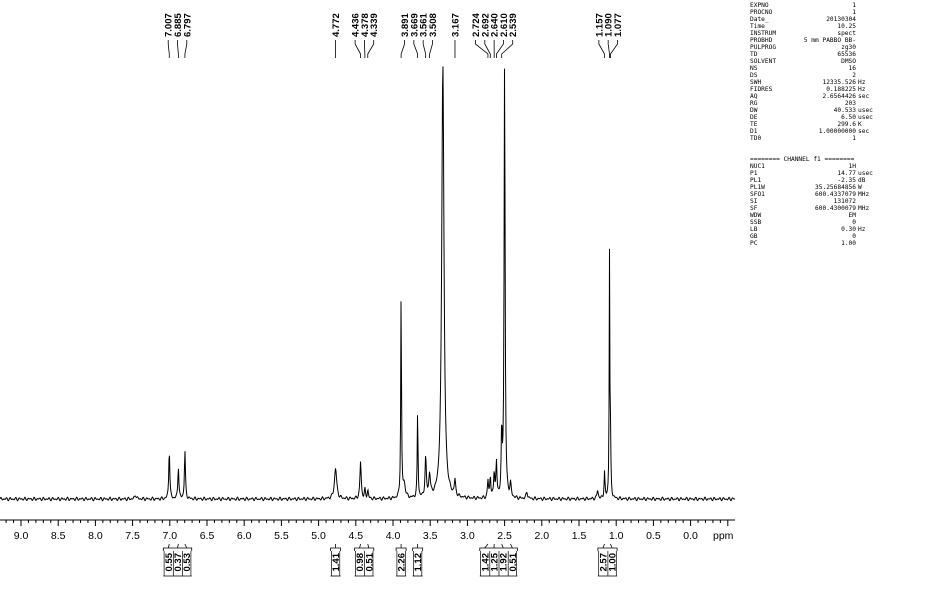 The width and height of the screenshot is (948, 592). Describe the element at coordinates (860, 124) in the screenshot. I see `parameter-unit: K` at that location.